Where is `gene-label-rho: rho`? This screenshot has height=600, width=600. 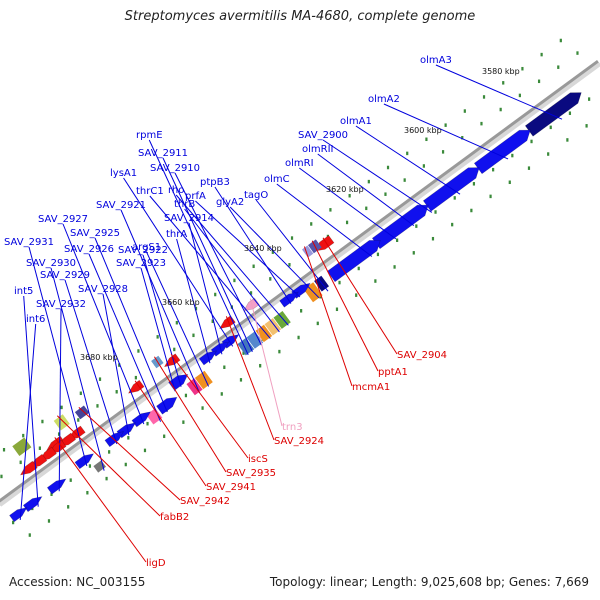
gene-label-rho: rho is located at coordinates (176, 190).